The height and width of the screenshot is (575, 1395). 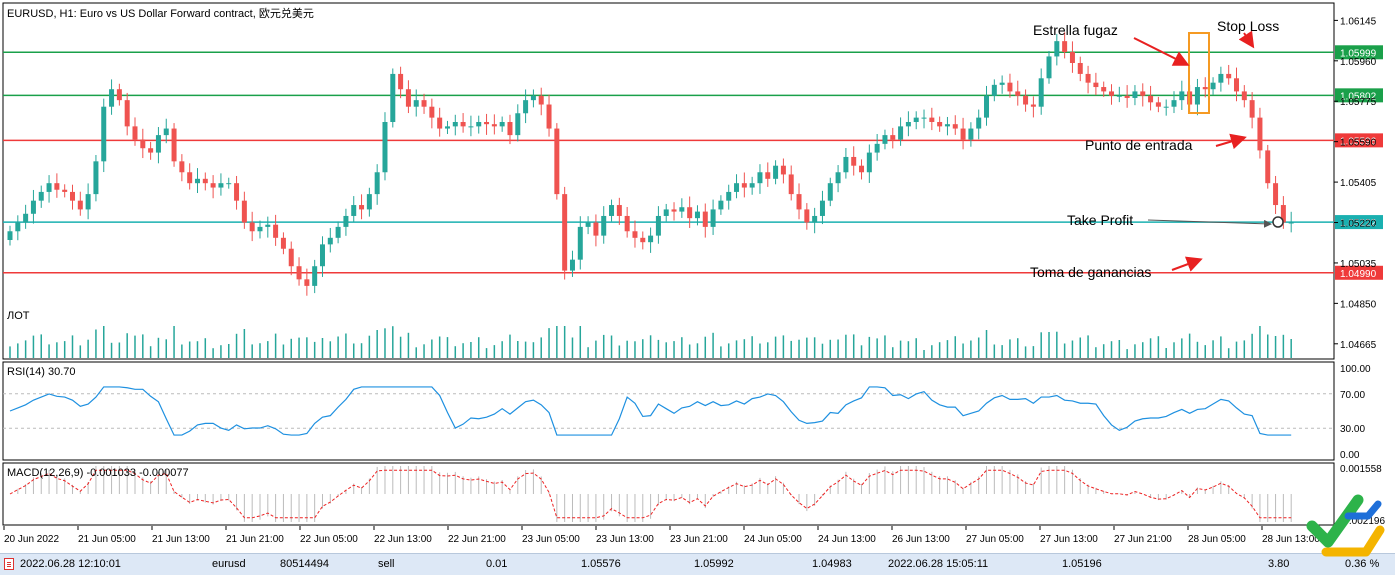 I want to click on close-time: 2022.06.28 15:05:11, so click(x=938, y=564).